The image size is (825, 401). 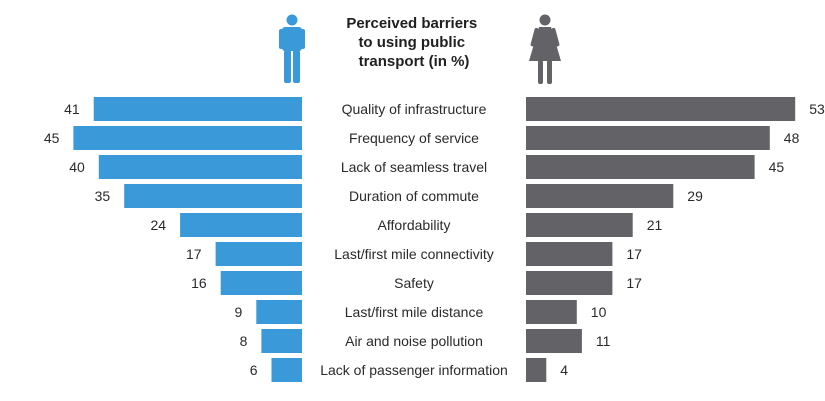 What do you see at coordinates (414, 138) in the screenshot?
I see `category-label: Frequency of service` at bounding box center [414, 138].